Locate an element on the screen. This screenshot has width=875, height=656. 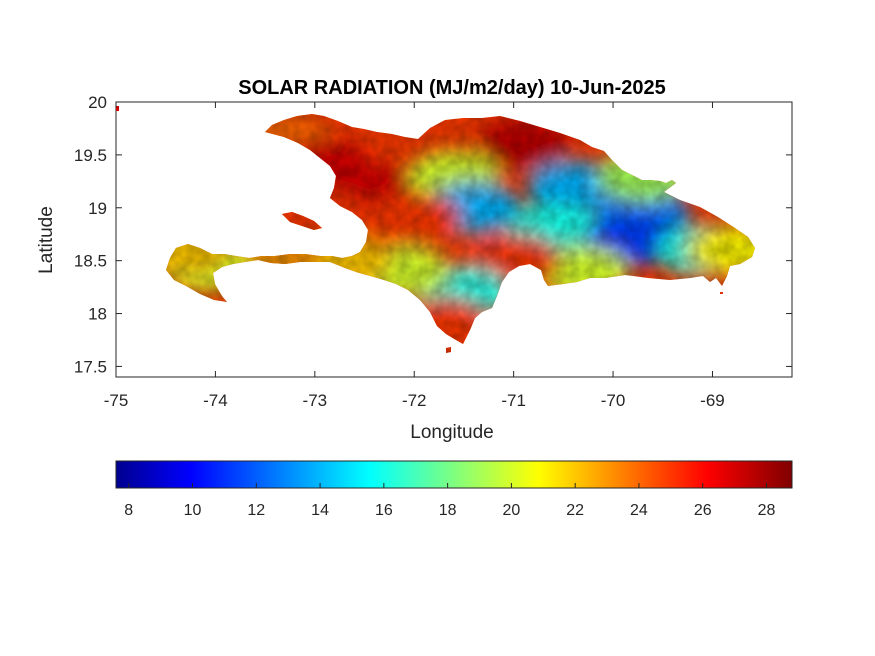
x-tick-label: -72 is located at coordinates (414, 400).